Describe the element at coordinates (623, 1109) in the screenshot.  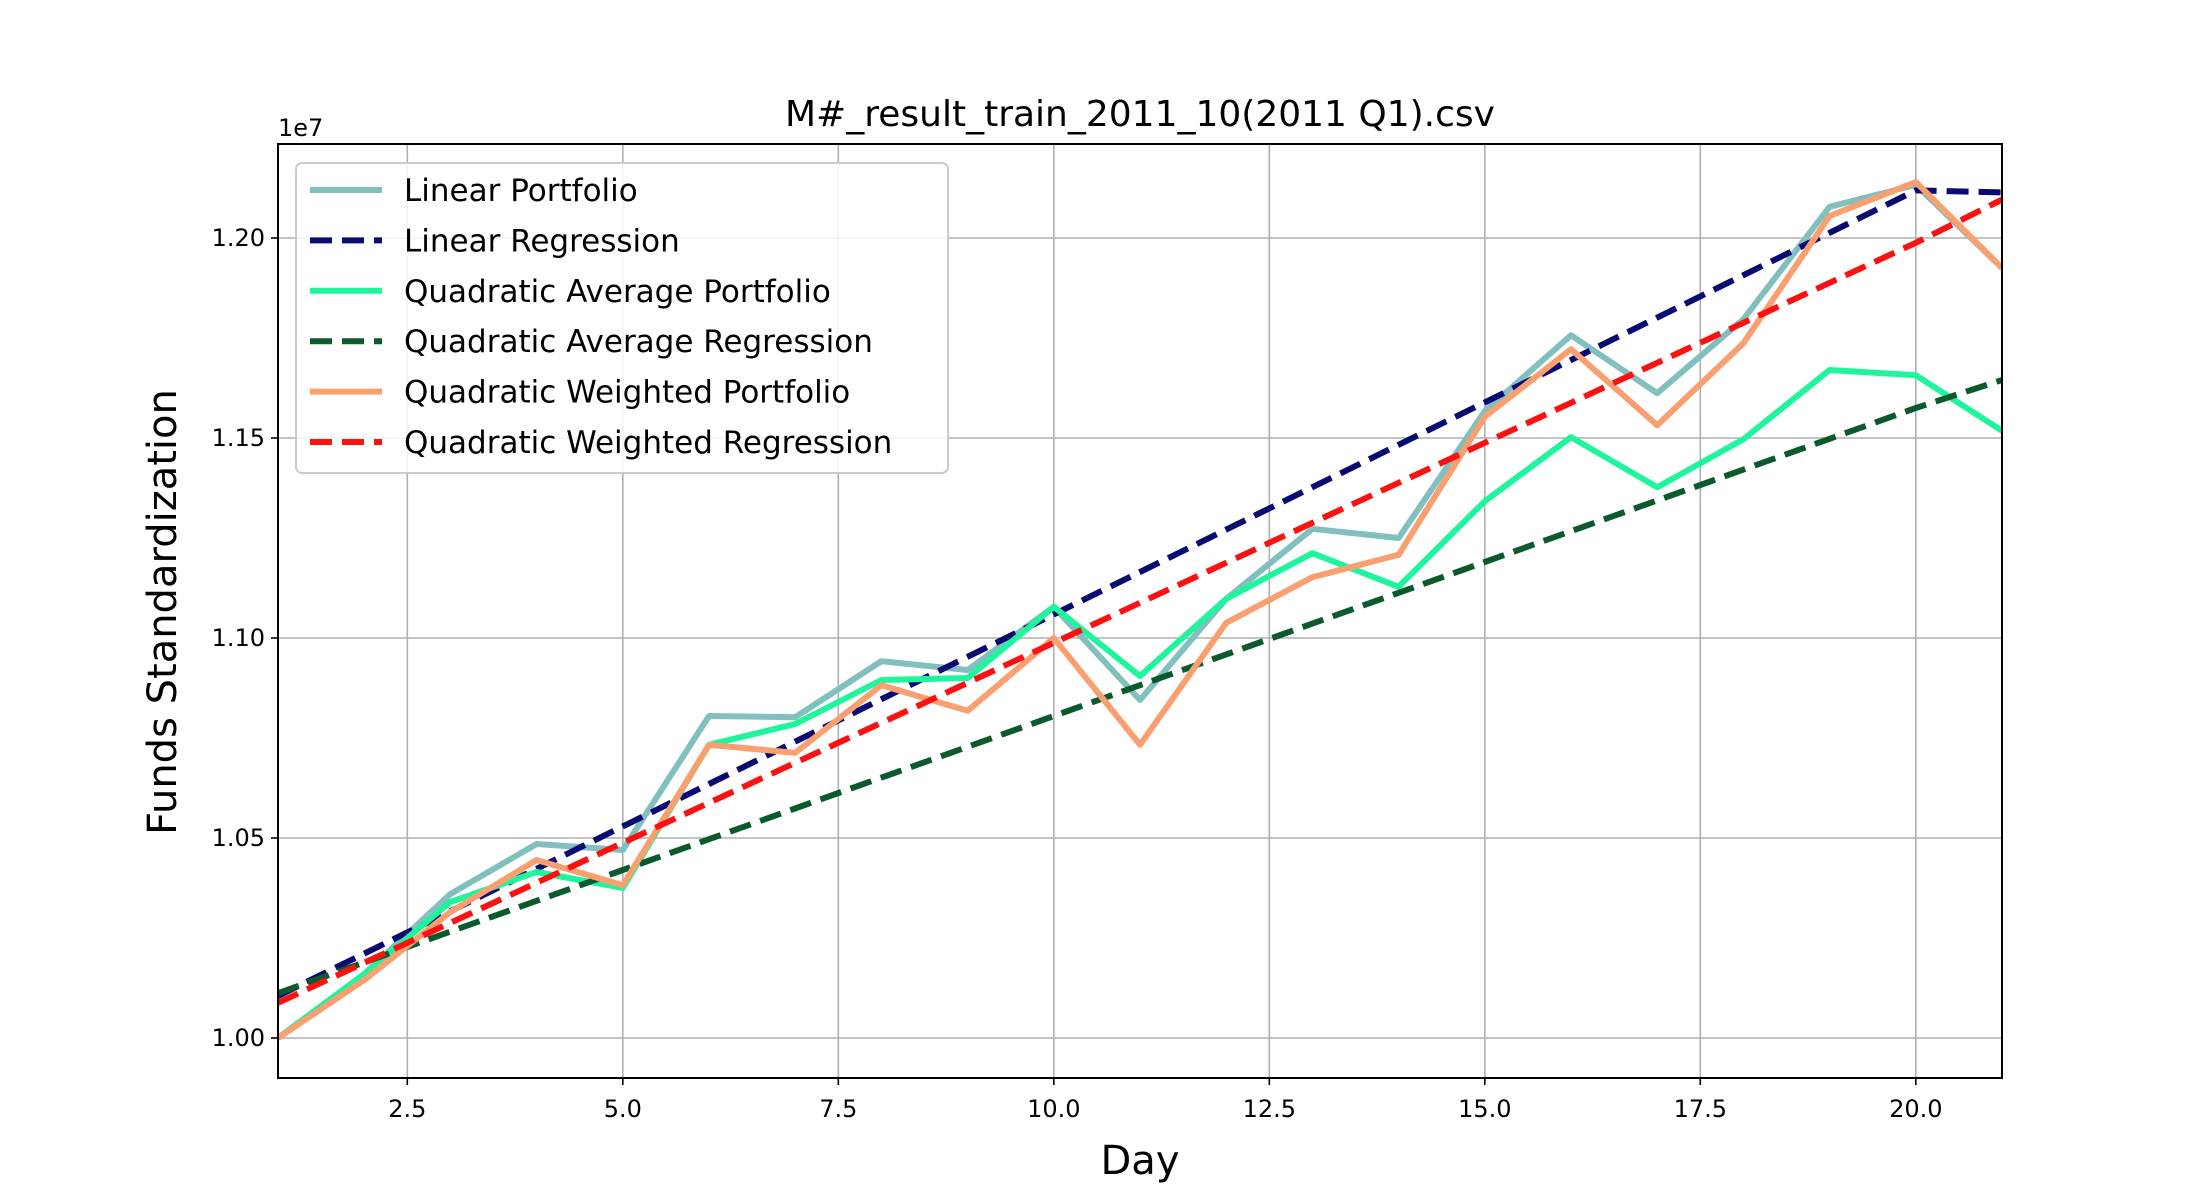
I see `x-tick-label: 5.0` at that location.